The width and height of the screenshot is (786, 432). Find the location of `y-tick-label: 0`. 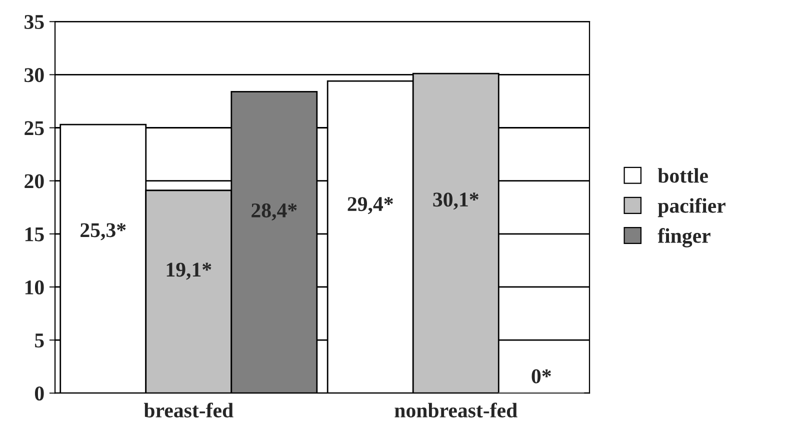

y-tick-label: 0 is located at coordinates (39, 393).